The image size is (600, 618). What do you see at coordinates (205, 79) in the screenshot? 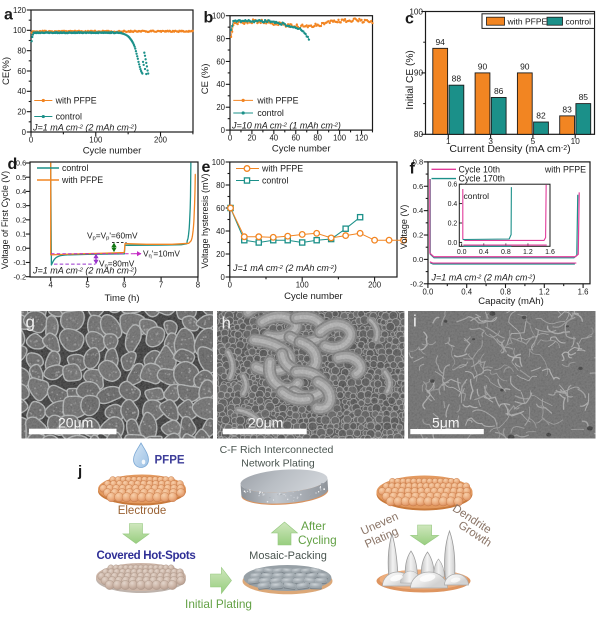
I see `svg-text: CE (%)` at bounding box center [205, 79].